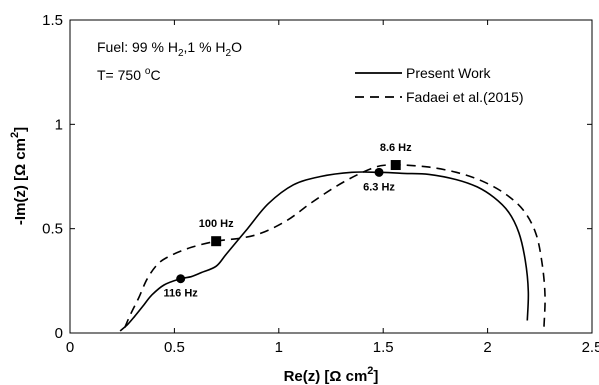 The image size is (599, 385). What do you see at coordinates (169, 49) in the screenshot?
I see `fuel-annotation: Fuel: 99 % H2,1 % H2O` at bounding box center [169, 49].